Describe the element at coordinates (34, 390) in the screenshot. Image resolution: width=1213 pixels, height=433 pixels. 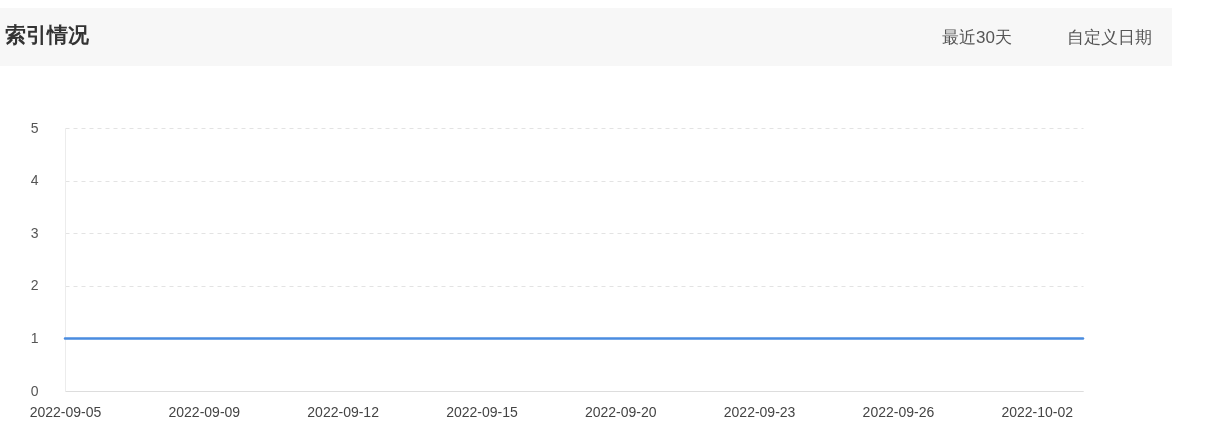
I see `y-tick-label: 0` at that location.